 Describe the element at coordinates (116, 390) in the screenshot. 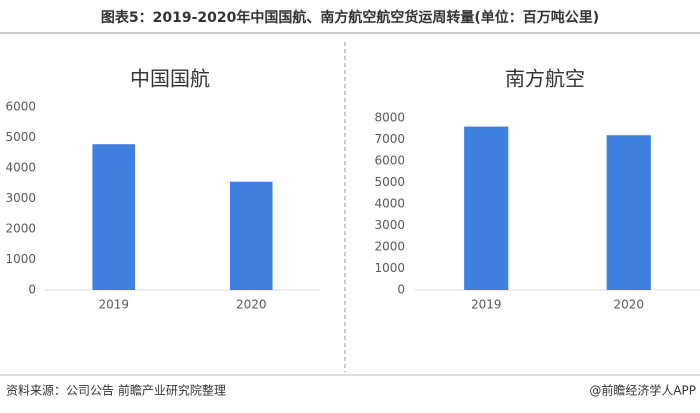

I see `source: 资料来源：公司公告 前瞻产业研究院整理` at that location.